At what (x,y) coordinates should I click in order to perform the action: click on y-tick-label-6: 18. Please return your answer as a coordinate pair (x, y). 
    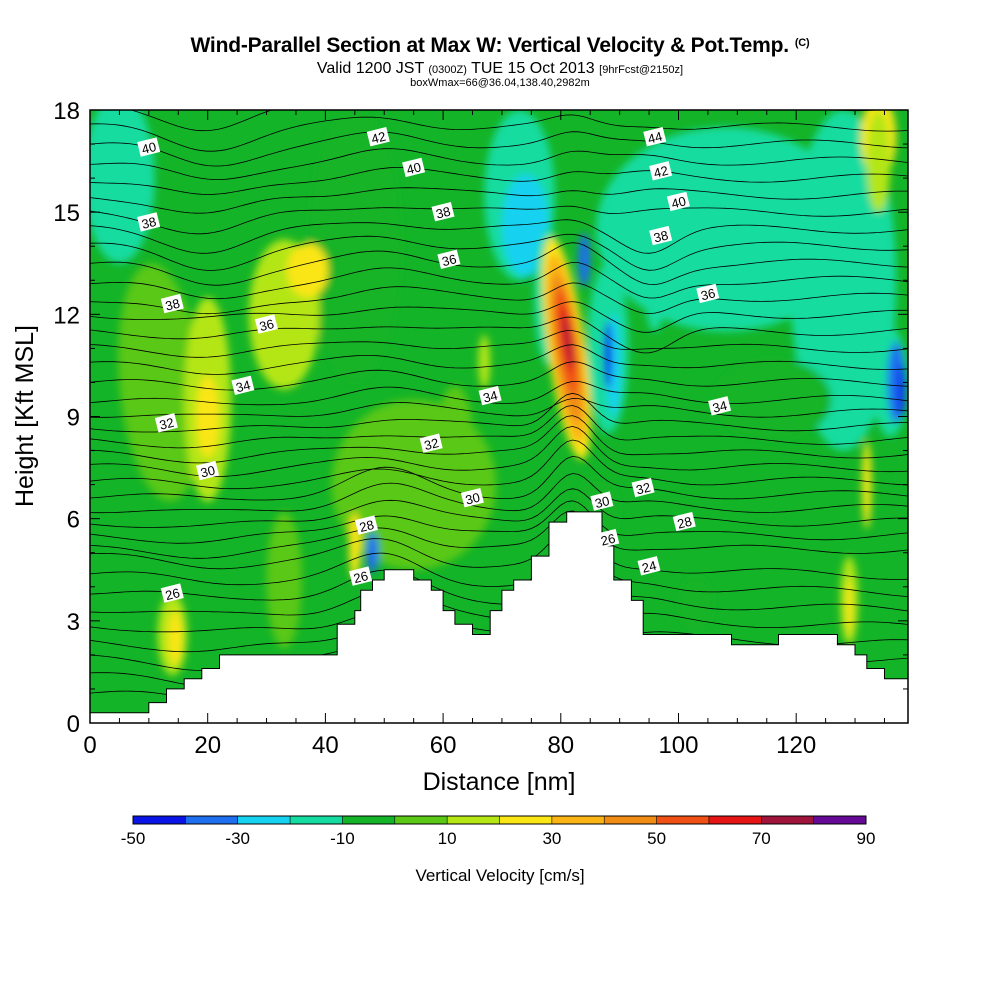
    Looking at the image, I should click on (66, 111).